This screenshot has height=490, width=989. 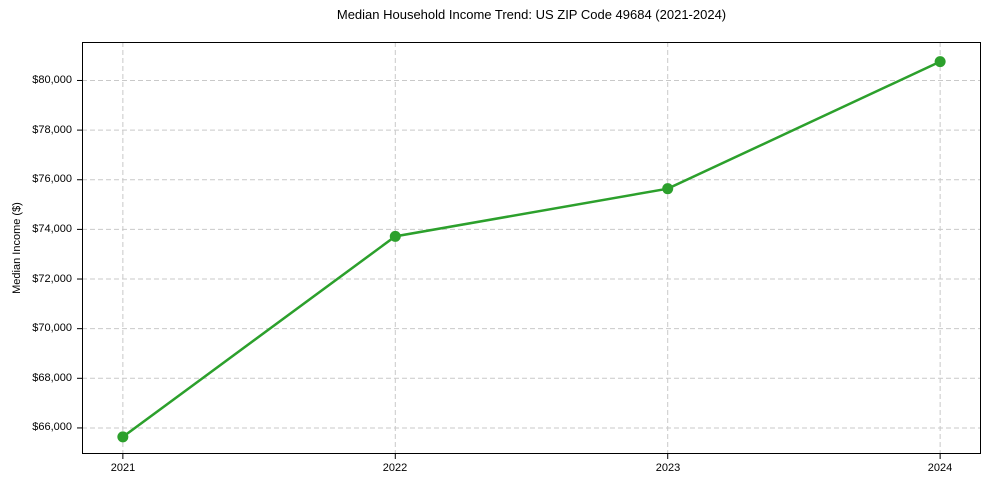 I want to click on y-tick-label: $66,000, so click(x=52, y=427).